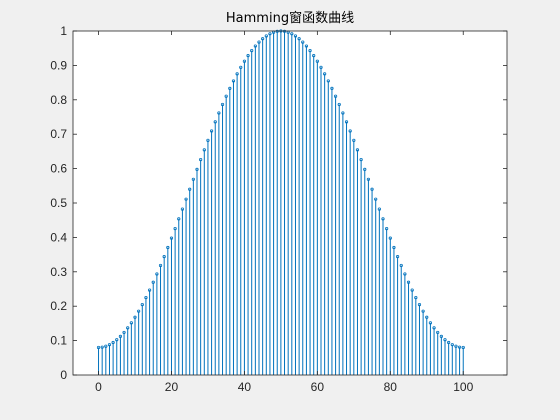 Image resolution: width=560 pixels, height=420 pixels. What do you see at coordinates (58, 272) in the screenshot?
I see `y-tick-label: 0.3` at bounding box center [58, 272].